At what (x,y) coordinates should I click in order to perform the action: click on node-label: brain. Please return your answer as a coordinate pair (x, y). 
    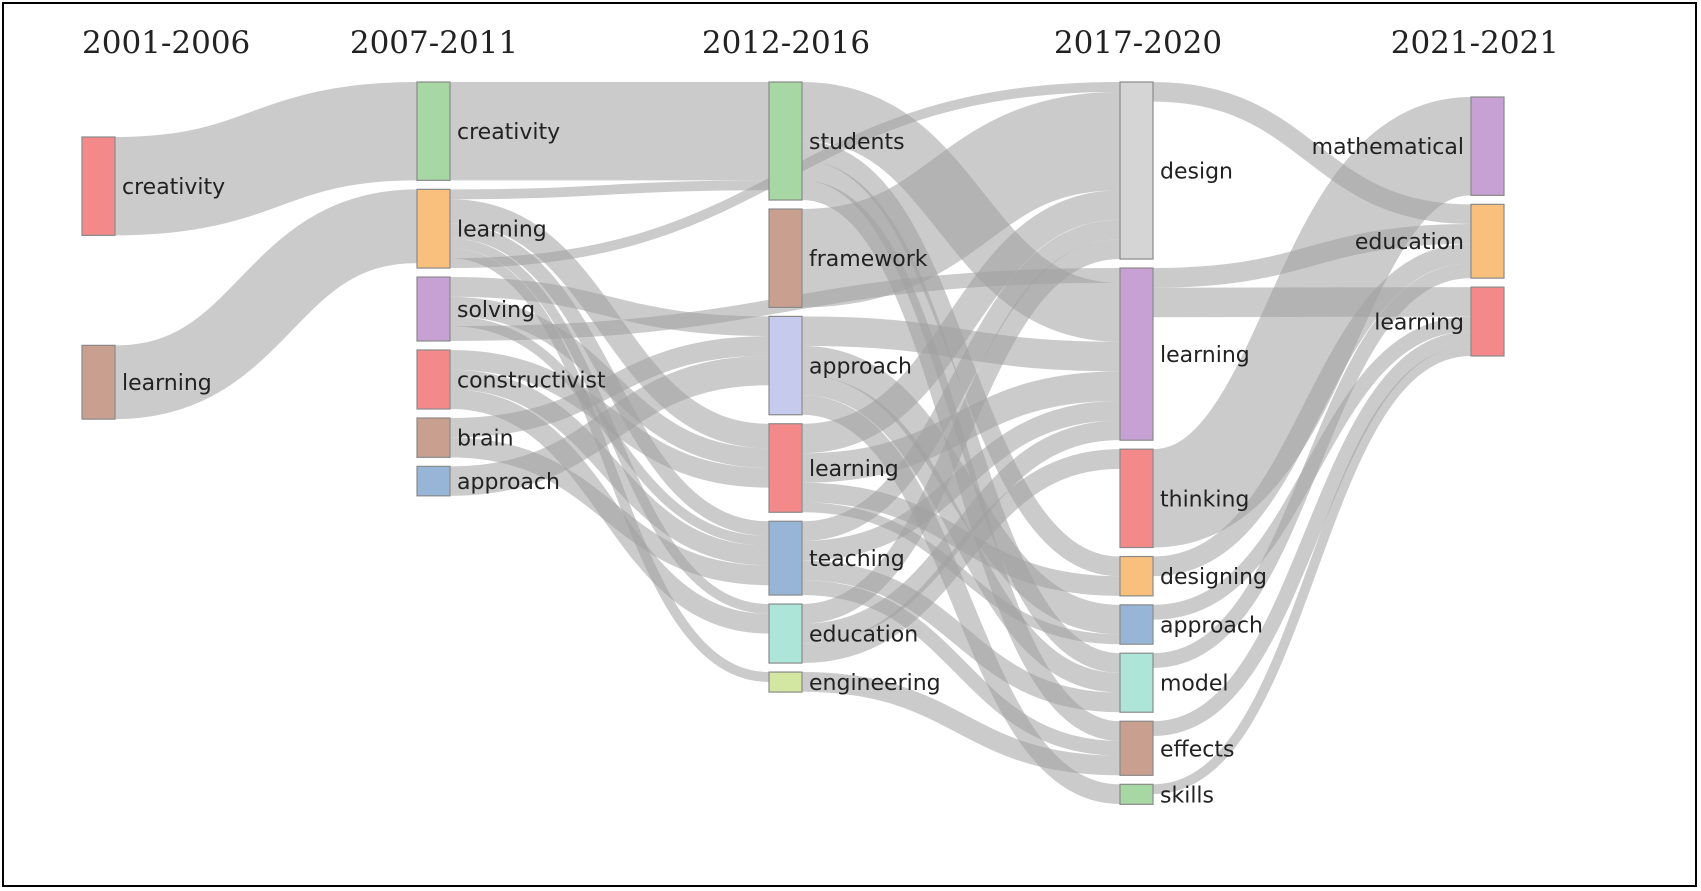
    Looking at the image, I should click on (485, 439).